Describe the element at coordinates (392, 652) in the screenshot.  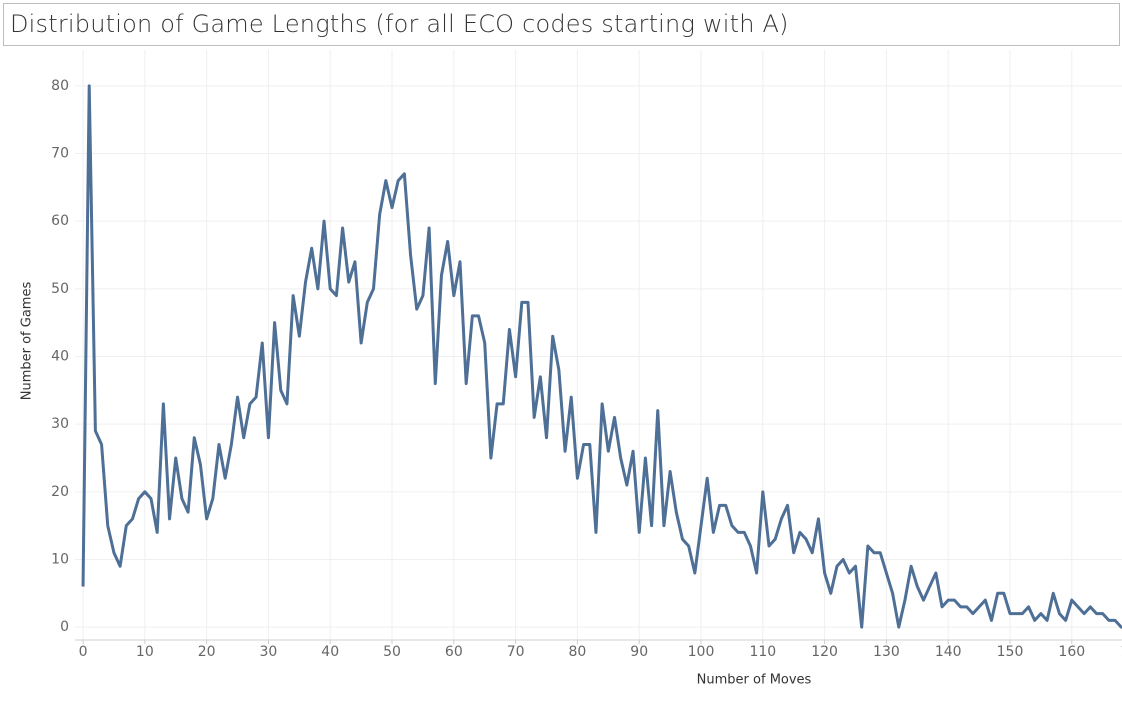
I see `x-tick-label: 50` at that location.